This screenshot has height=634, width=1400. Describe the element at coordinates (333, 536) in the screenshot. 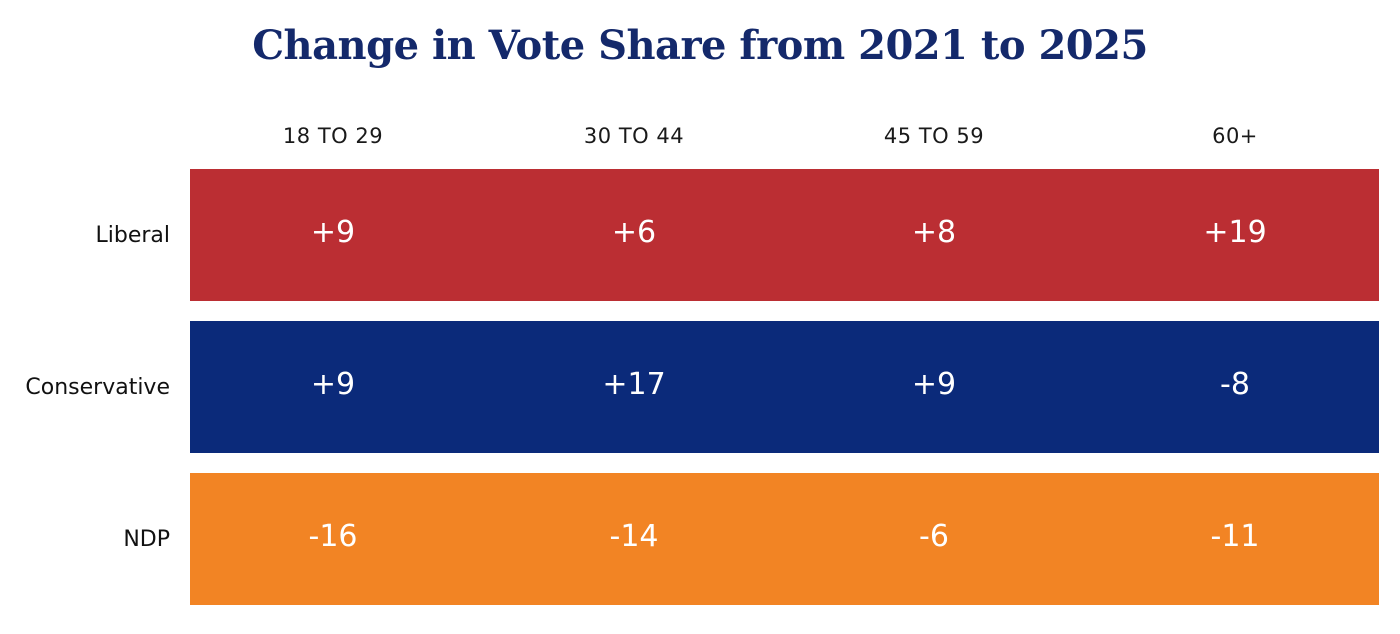

I see `data-value: -16` at that location.